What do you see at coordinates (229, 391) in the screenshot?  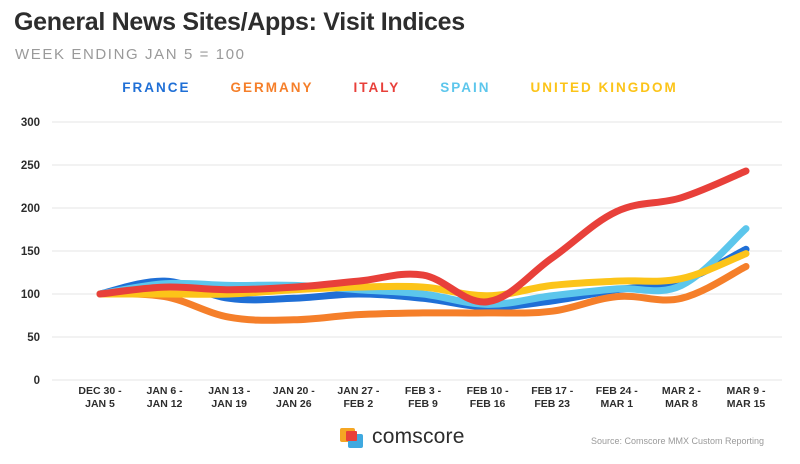 I see `x-tick-label-2-0: JAN 13 -` at bounding box center [229, 391].